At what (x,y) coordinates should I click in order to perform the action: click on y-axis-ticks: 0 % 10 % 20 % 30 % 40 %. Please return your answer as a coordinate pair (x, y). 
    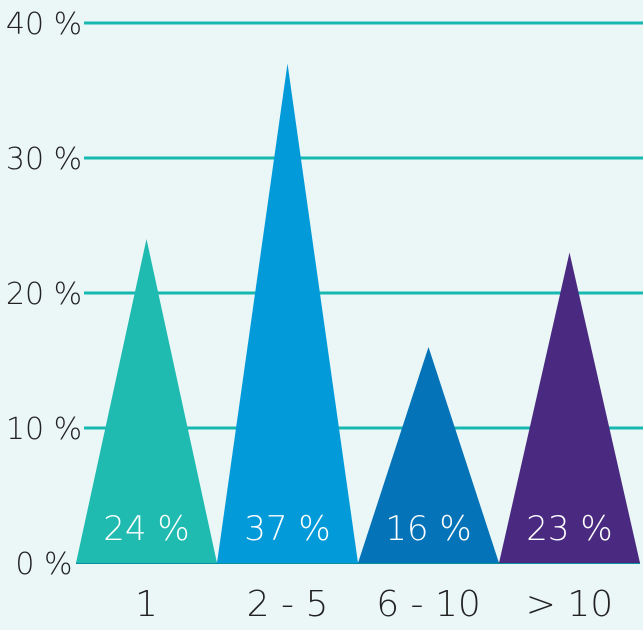
    Looking at the image, I should click on (44, 294).